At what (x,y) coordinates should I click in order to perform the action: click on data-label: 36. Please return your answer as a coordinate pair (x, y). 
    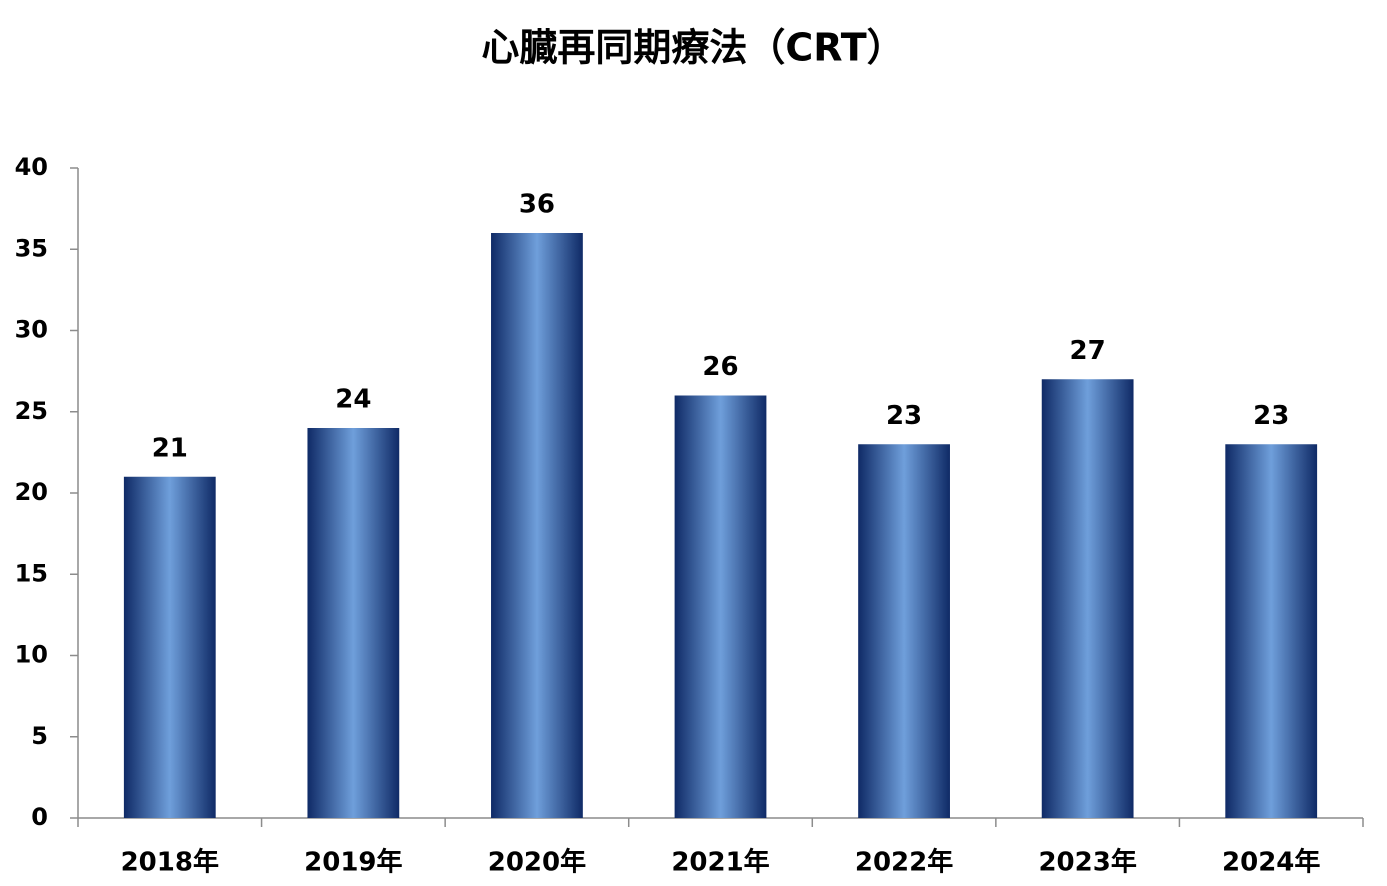
    Looking at the image, I should click on (537, 205).